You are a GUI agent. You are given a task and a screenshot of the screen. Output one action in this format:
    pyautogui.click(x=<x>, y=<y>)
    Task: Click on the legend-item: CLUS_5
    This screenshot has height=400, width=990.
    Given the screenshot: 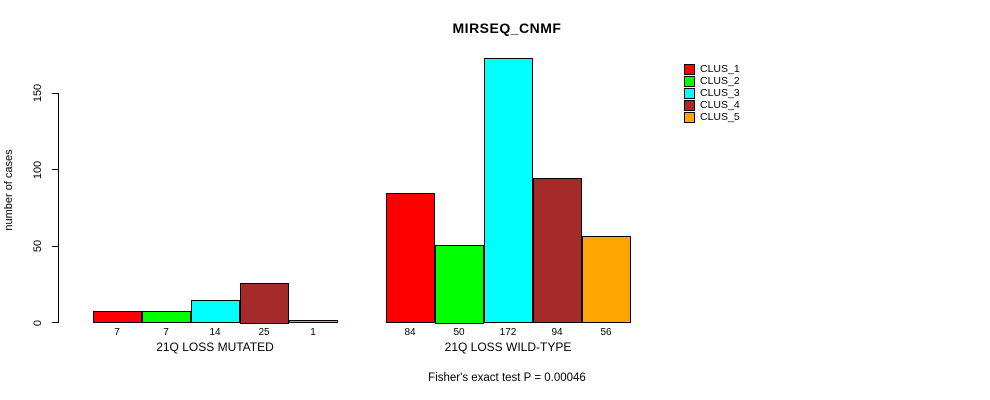 What is the action you would take?
    pyautogui.click(x=712, y=117)
    